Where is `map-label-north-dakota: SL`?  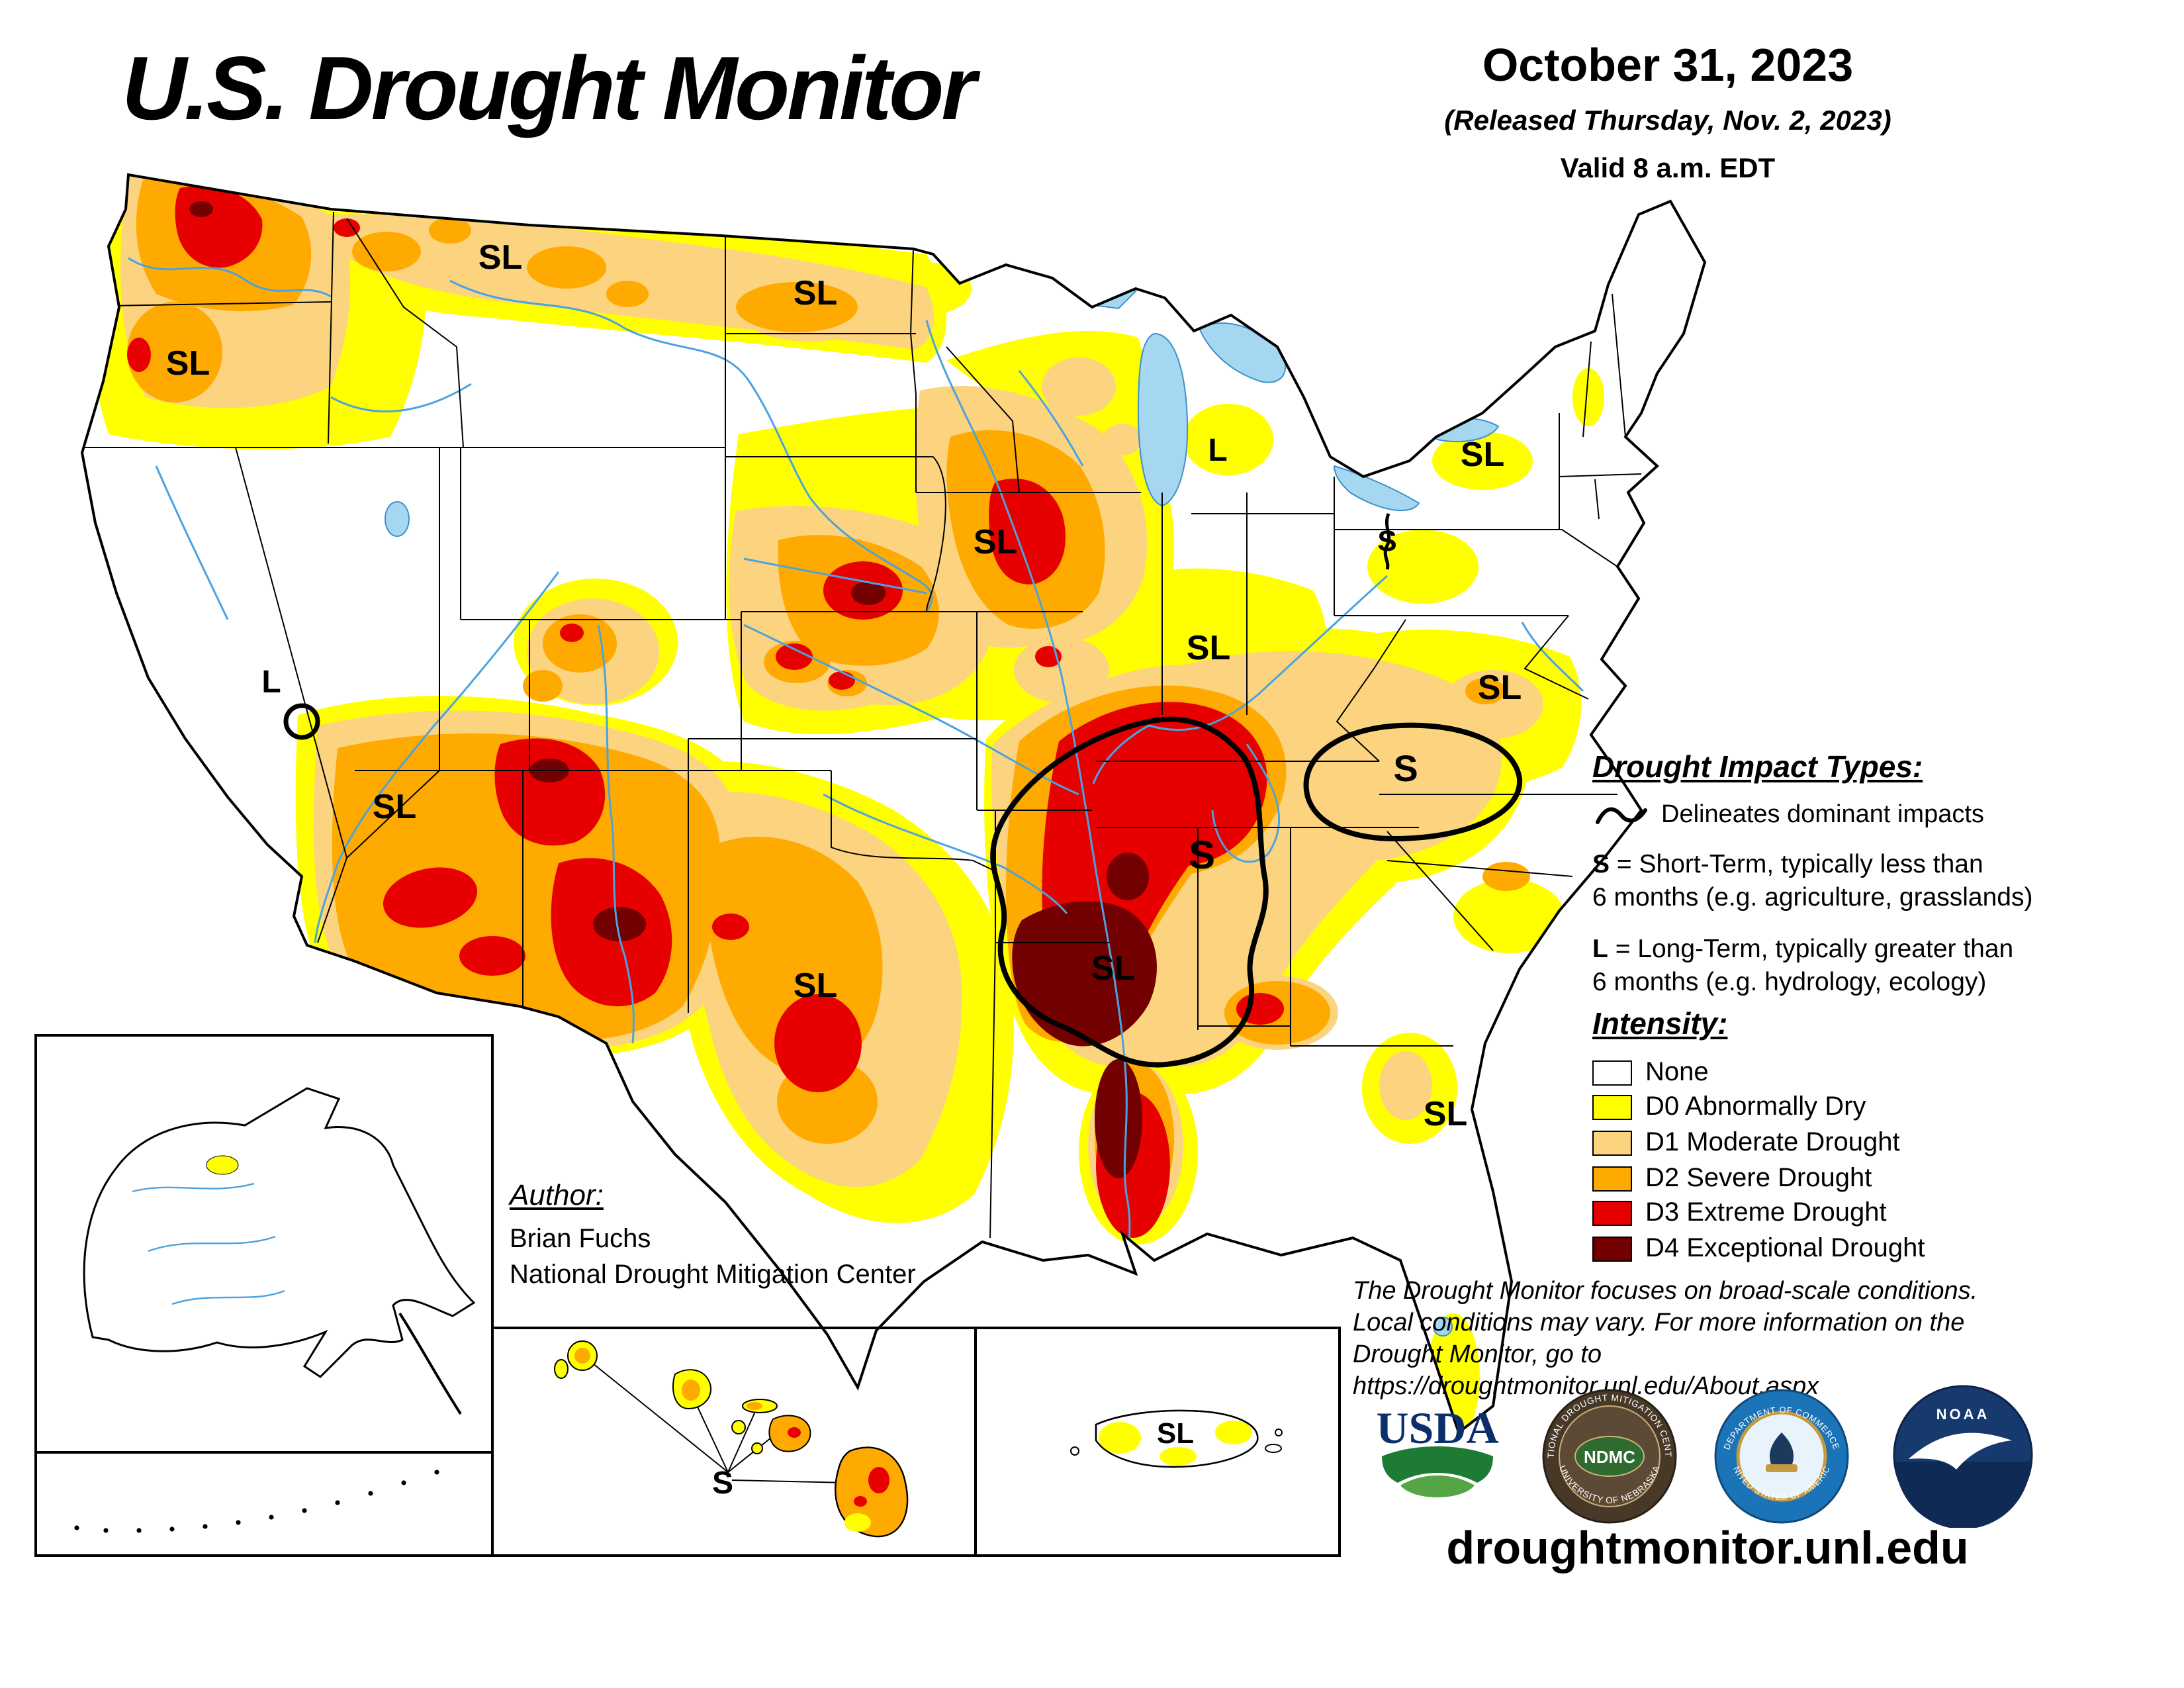 map-label-north-dakota: SL is located at coordinates (815, 293).